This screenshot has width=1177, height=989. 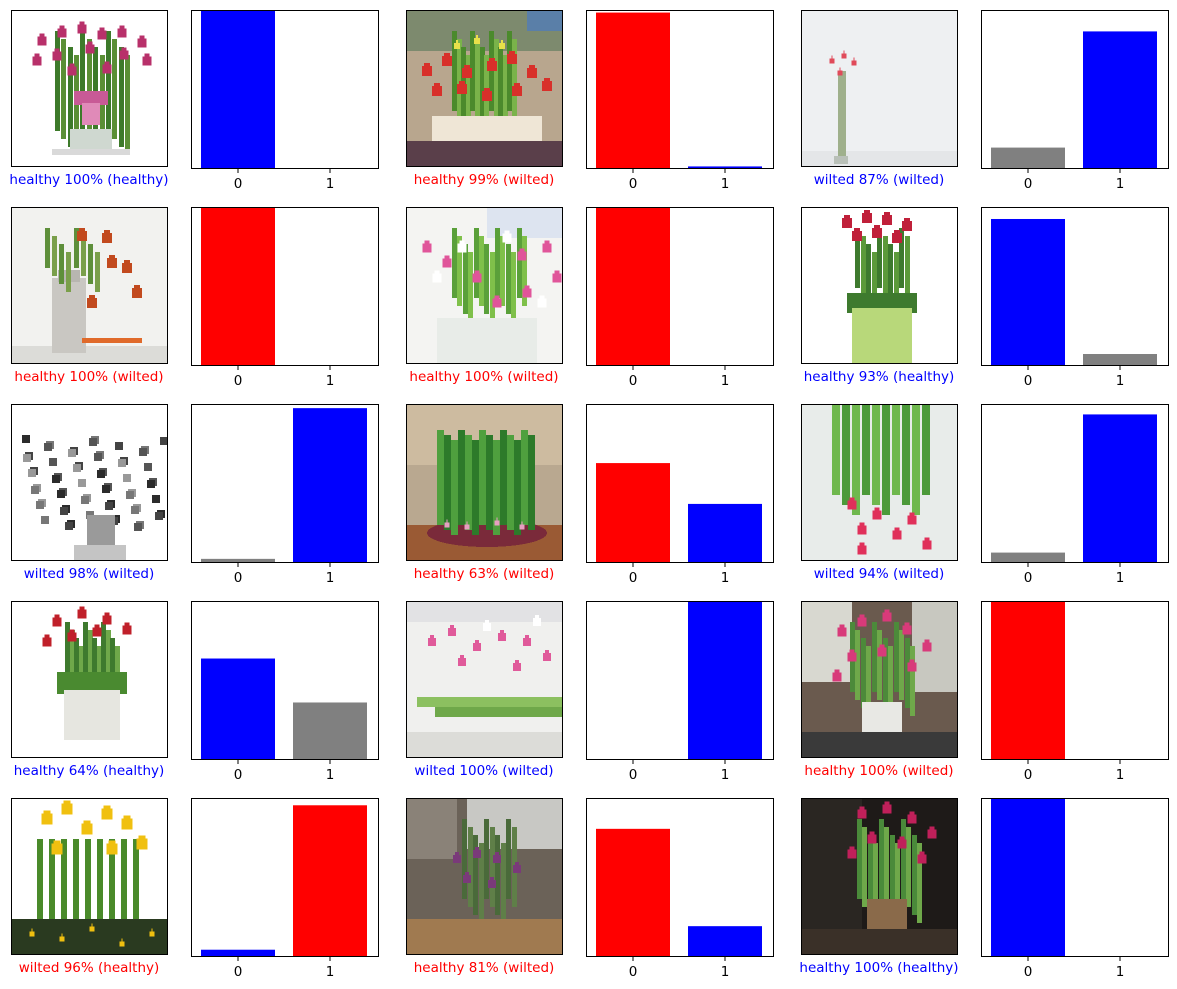 What do you see at coordinates (484, 574) in the screenshot?
I see `prediction-caption: healthy 63% (wilted)` at bounding box center [484, 574].